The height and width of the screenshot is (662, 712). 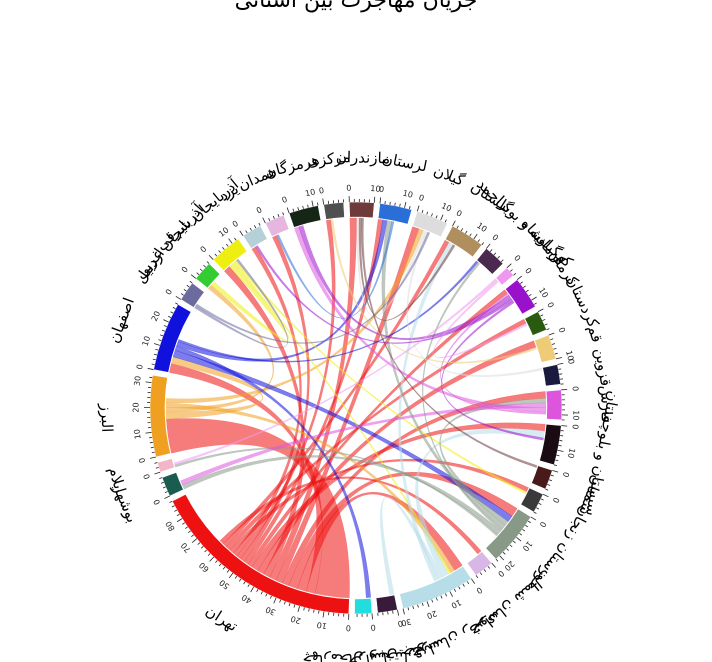 What do you see at coordinates (204, 567) in the screenshot?
I see `tick-label: 60` at bounding box center [204, 567].